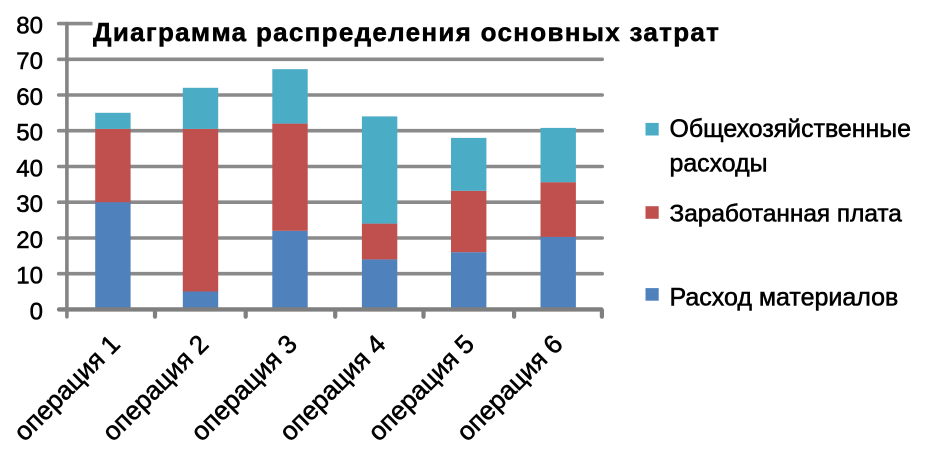 Image resolution: width=931 pixels, height=455 pixels. Describe the element at coordinates (406, 32) in the screenshot. I see `svg-text:Диаграмма распределения основн: Диаграмма распределения основных затрат` at that location.